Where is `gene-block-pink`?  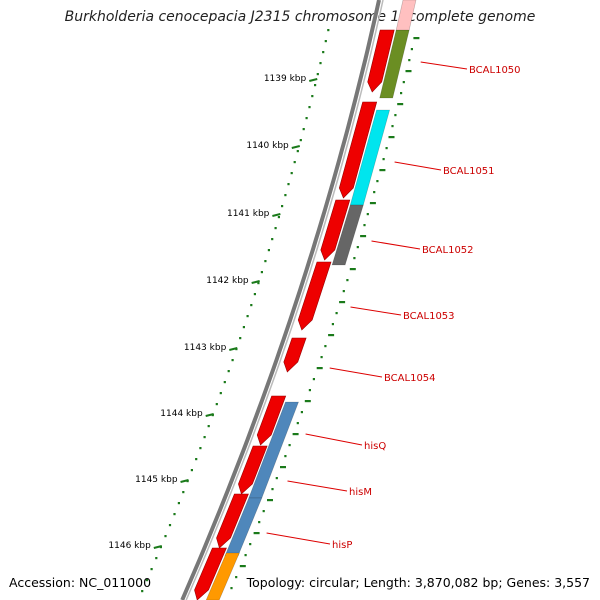
gene-block-pink is located at coordinates (406, 15).